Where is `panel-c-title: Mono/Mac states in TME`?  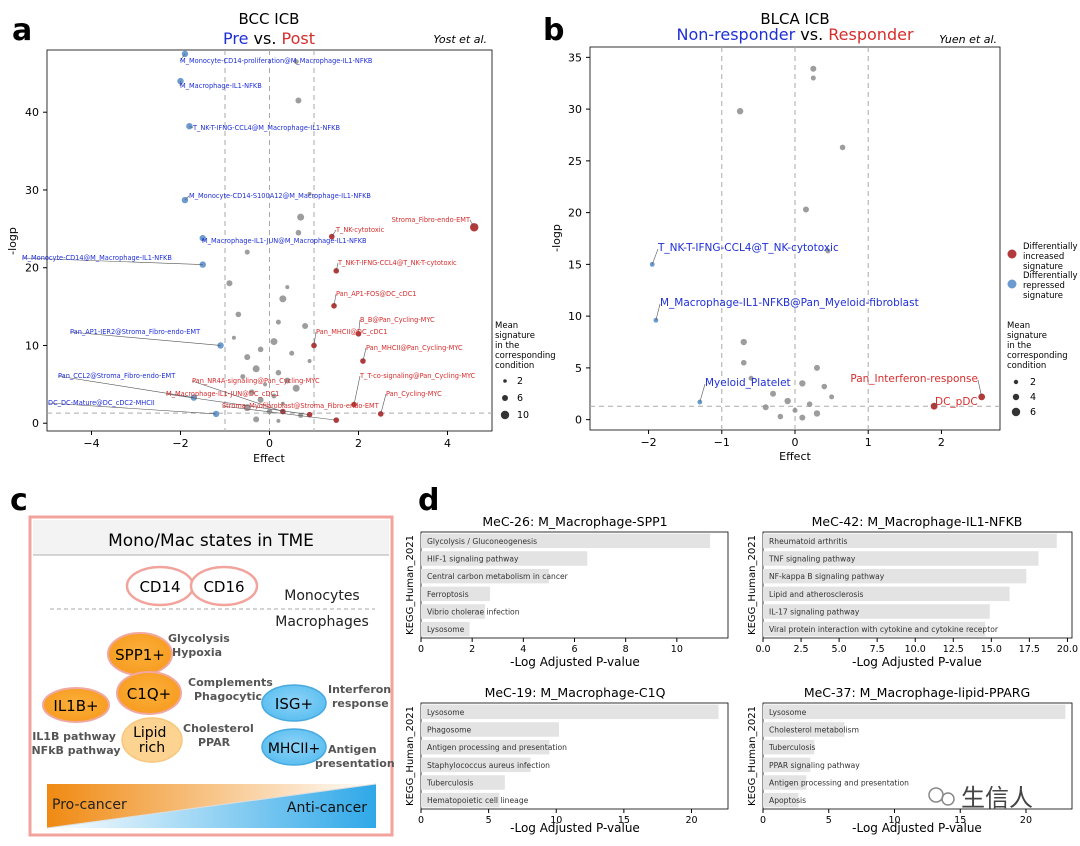 panel-c-title: Mono/Mac states in TME is located at coordinates (211, 541).